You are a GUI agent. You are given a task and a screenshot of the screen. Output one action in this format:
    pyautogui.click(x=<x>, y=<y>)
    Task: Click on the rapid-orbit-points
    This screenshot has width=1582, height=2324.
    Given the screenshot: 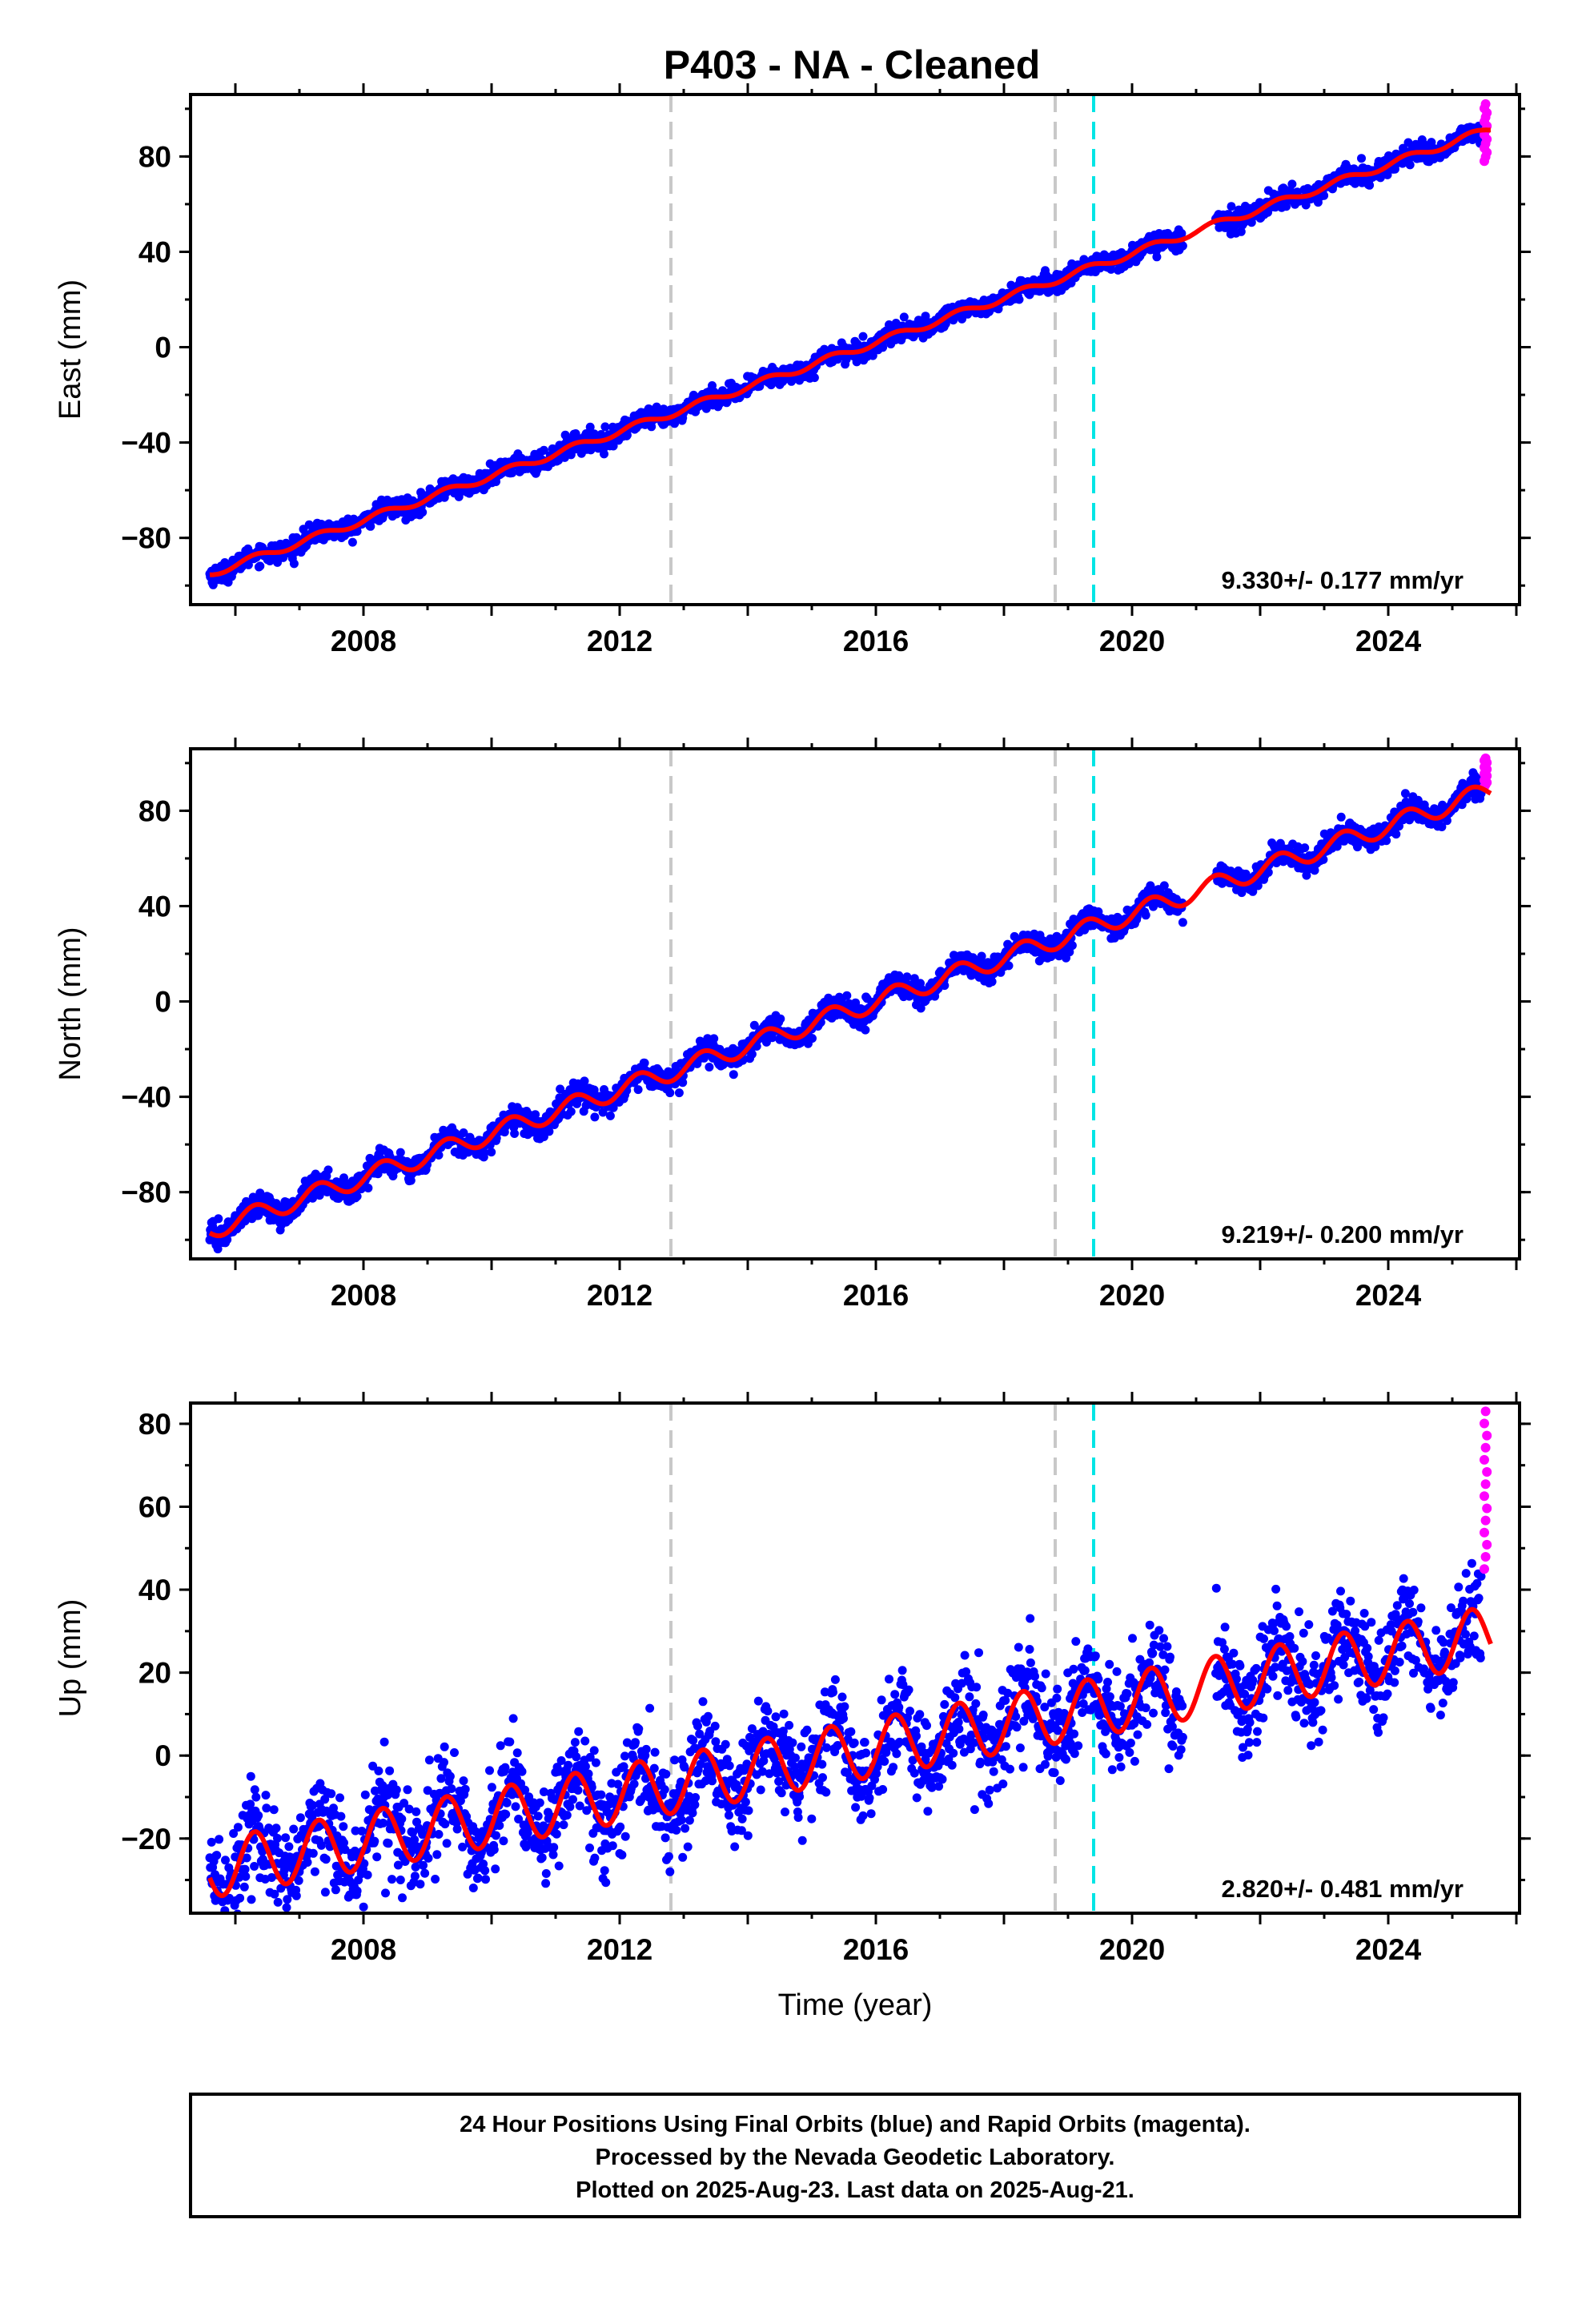 What is the action you would take?
    pyautogui.click(x=1486, y=772)
    